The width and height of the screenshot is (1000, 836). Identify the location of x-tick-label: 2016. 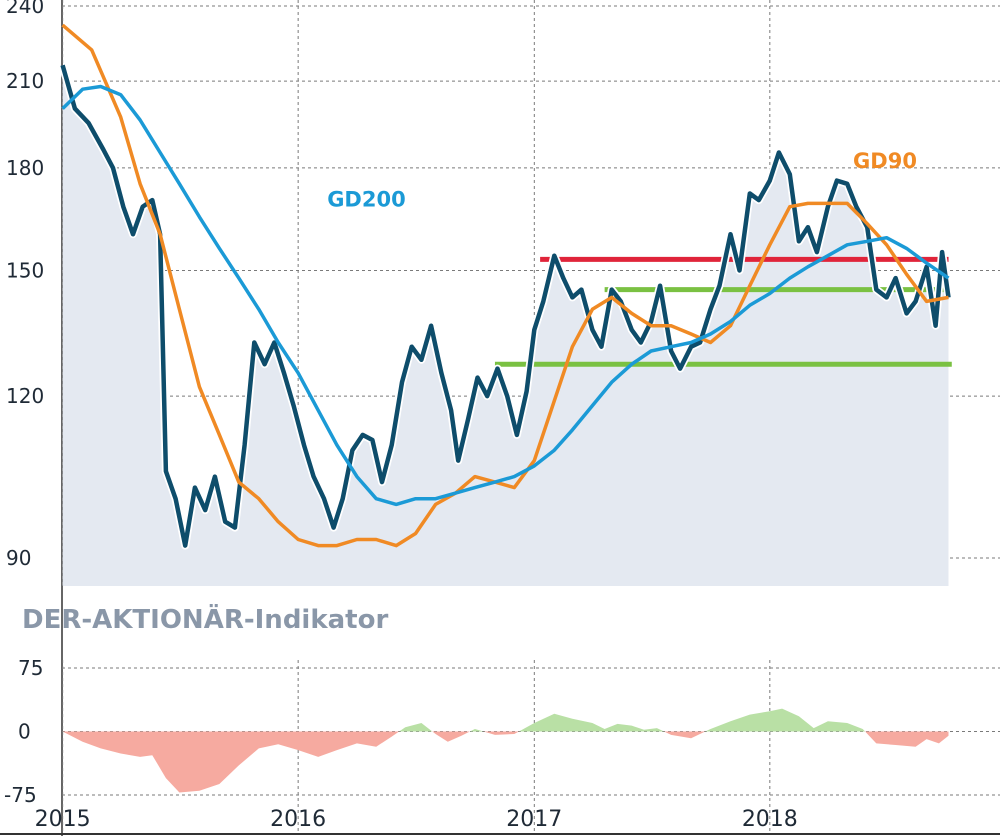
(298, 819).